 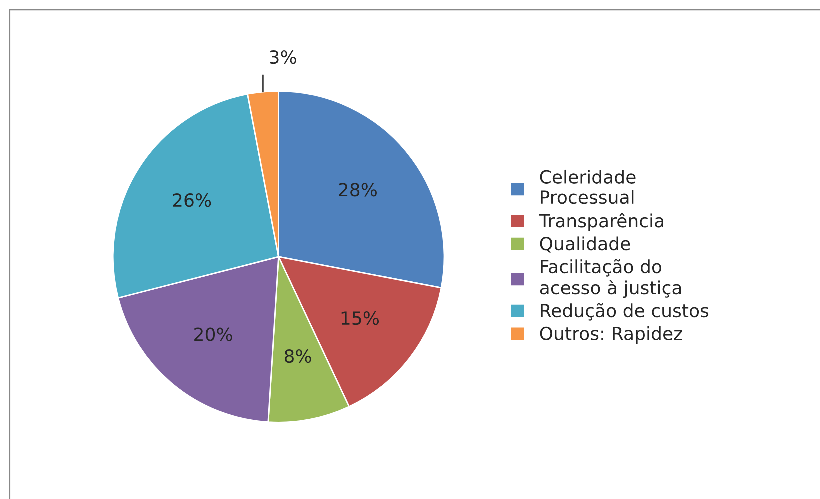 I want to click on legend-label: Facilitação do acesso à justiça, so click(x=611, y=278).